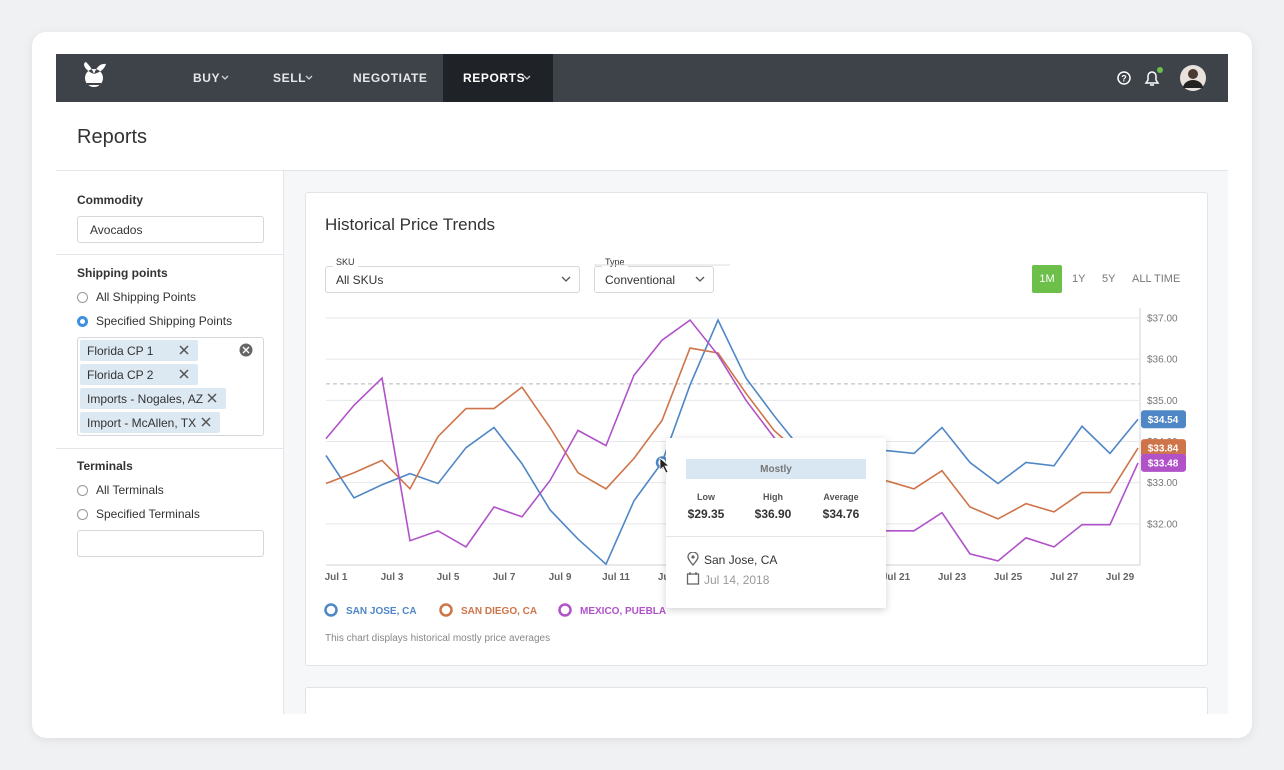 This screenshot has height=770, width=1284. What do you see at coordinates (146, 297) in the screenshot?
I see `radio-label: All Shipping Points` at bounding box center [146, 297].